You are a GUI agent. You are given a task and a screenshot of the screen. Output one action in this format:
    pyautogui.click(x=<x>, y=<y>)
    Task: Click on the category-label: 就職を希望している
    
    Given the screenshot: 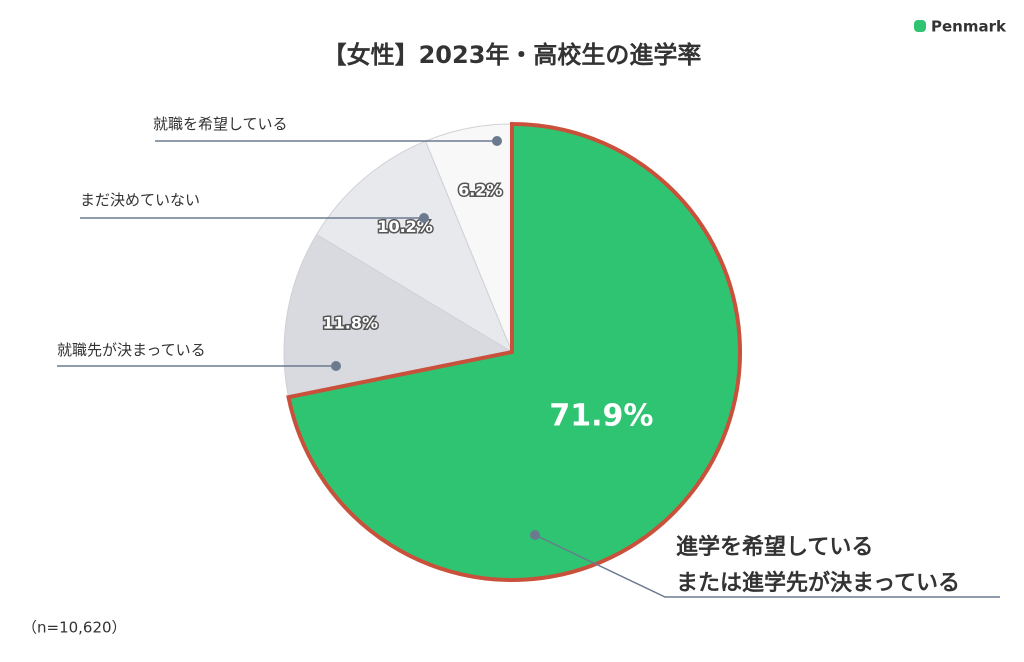 What is the action you would take?
    pyautogui.click(x=220, y=124)
    